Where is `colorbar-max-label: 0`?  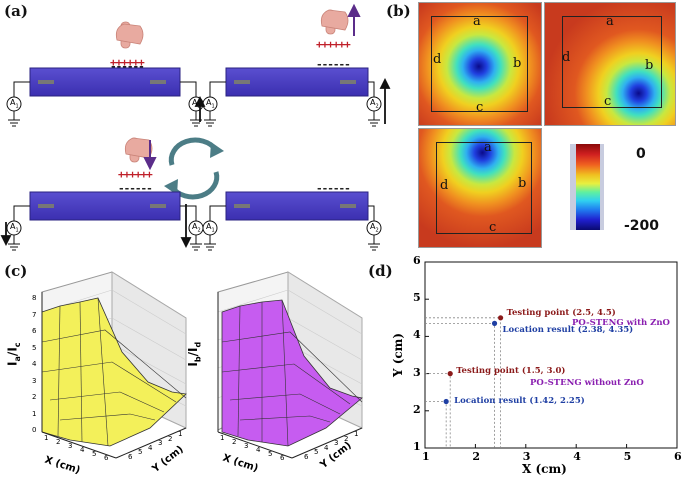 colorbar-max-label: 0 is located at coordinates (641, 154).